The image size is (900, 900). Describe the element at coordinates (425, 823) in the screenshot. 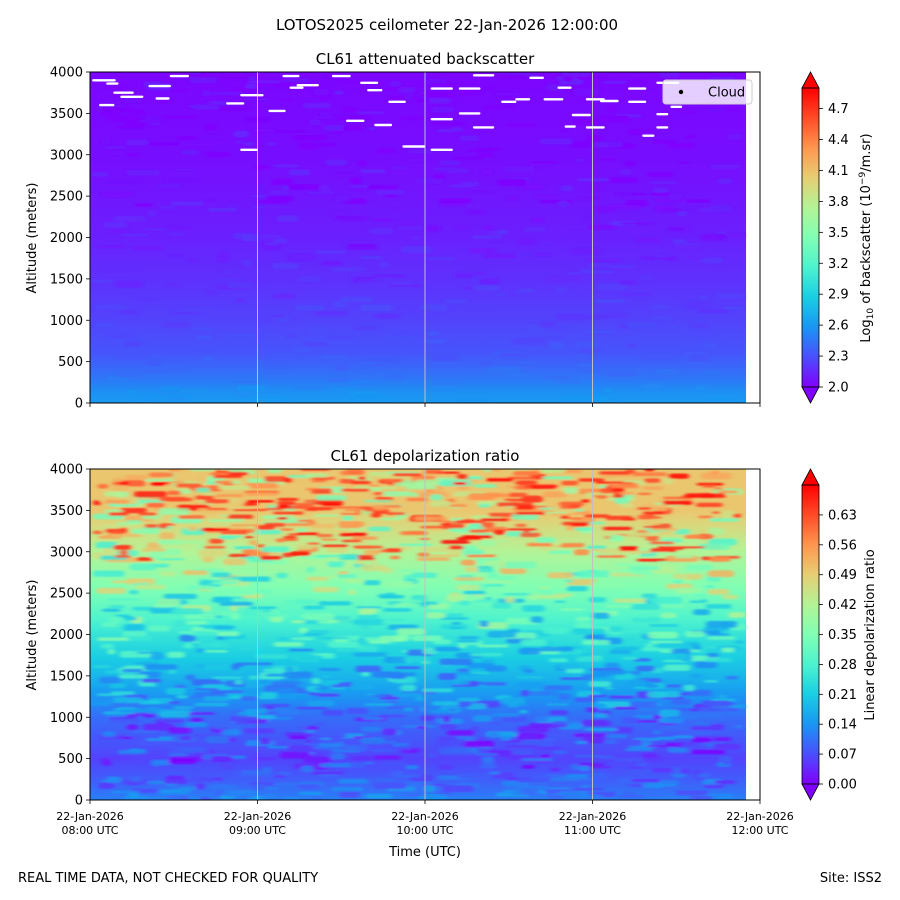

I see `x-tick-label: 22-Jan-2026 10:00 UTC` at that location.